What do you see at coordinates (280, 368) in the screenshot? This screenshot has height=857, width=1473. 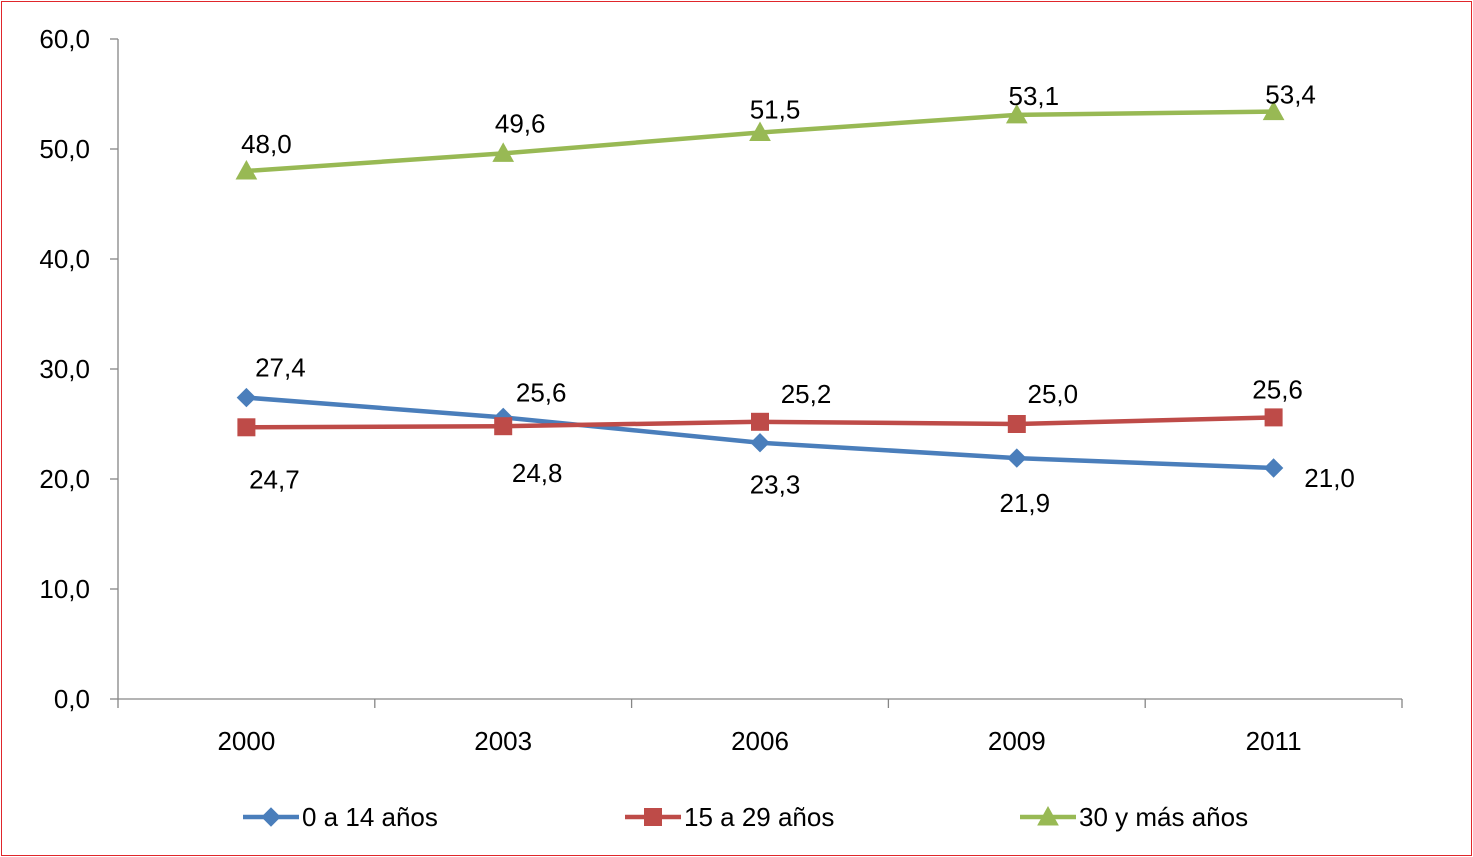 I see `data-label: 27,4` at bounding box center [280, 368].